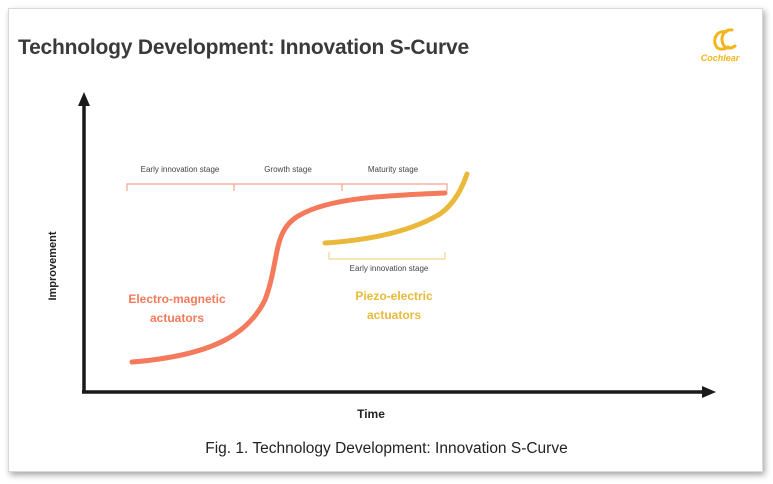 The height and width of the screenshot is (484, 773). What do you see at coordinates (371, 414) in the screenshot?
I see `x-axis-label: Time` at bounding box center [371, 414].